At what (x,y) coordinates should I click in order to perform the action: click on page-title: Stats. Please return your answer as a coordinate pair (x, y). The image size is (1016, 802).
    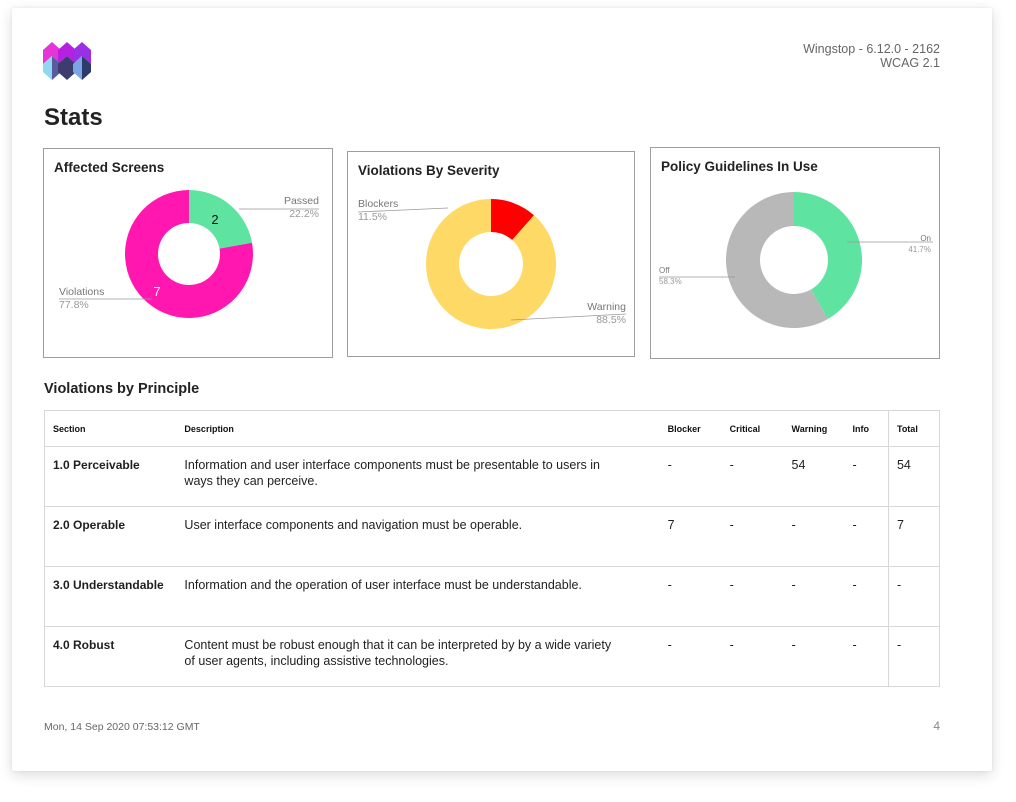
    Looking at the image, I should click on (73, 117).